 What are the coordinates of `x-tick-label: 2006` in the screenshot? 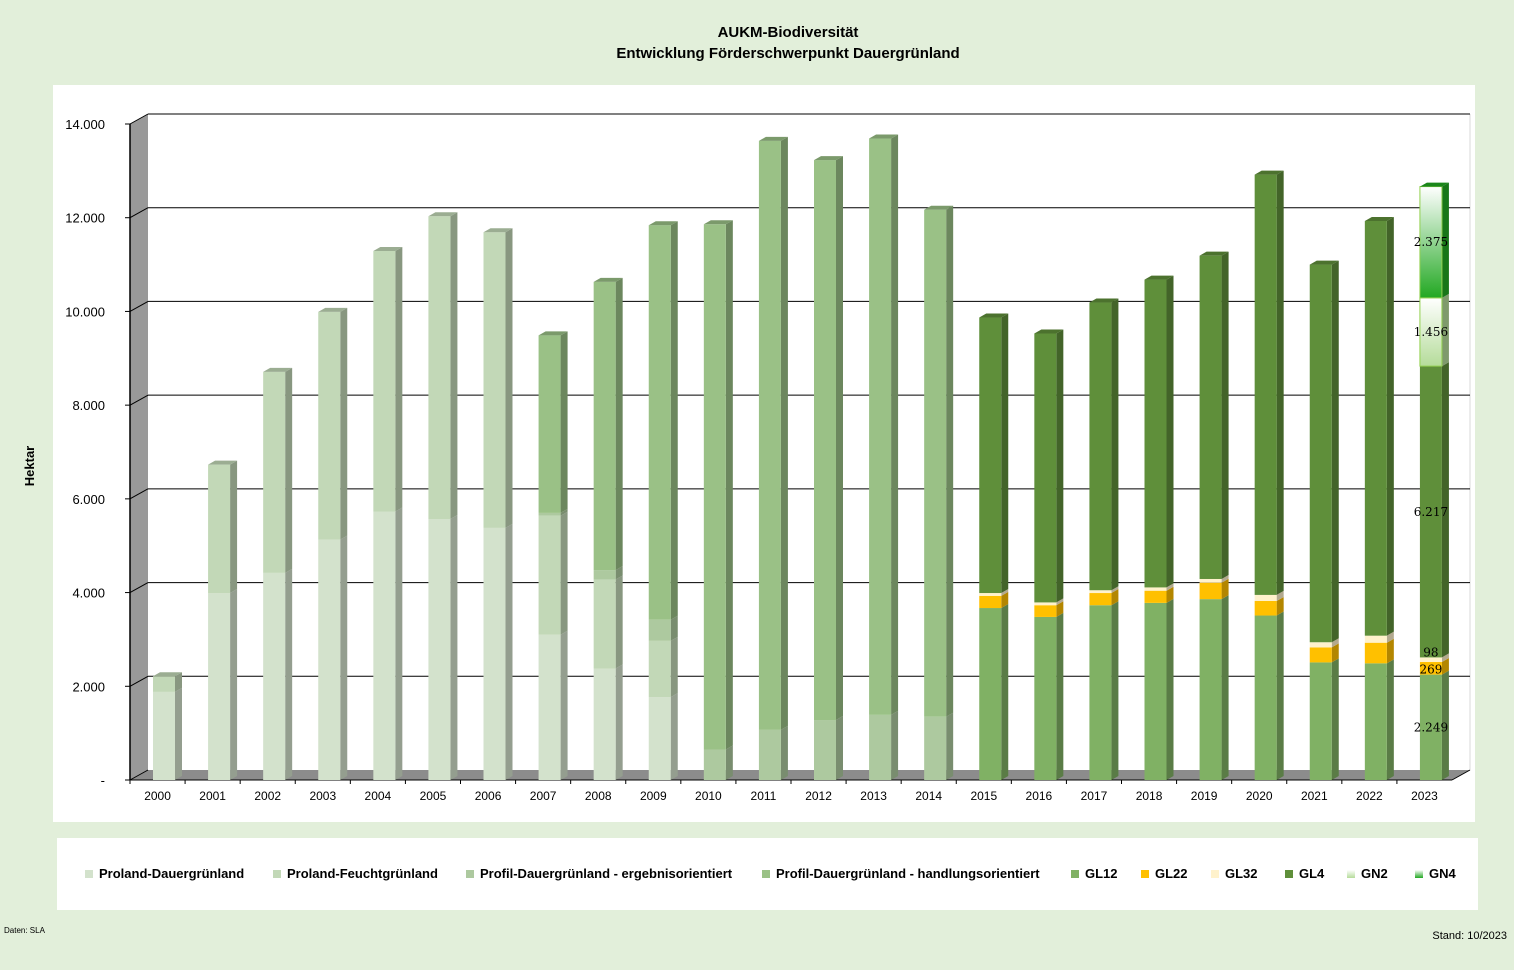 It's located at (488, 796).